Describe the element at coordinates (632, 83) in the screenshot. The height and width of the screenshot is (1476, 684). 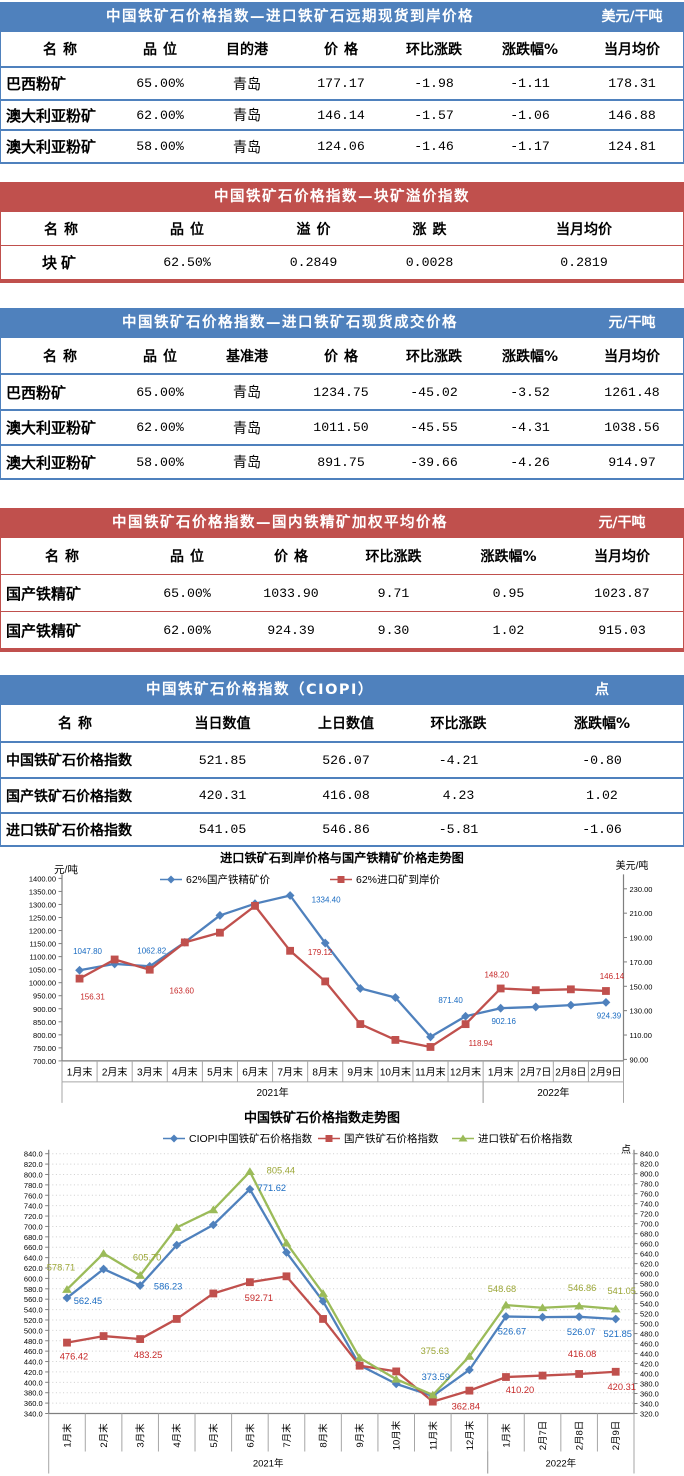
I see `cell-value: 178.31` at that location.